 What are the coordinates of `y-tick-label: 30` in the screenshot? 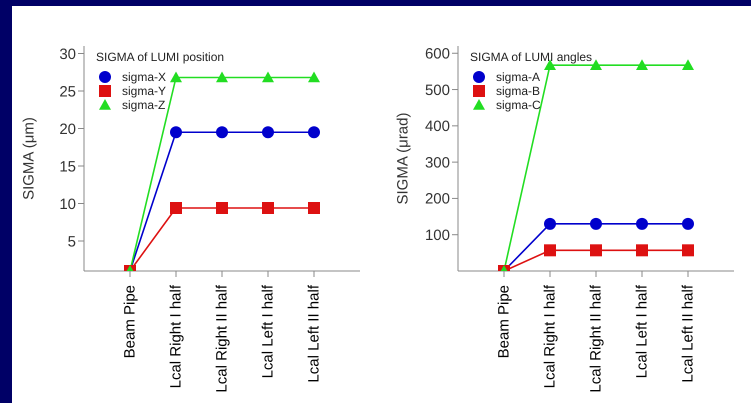 It's located at (67, 54).